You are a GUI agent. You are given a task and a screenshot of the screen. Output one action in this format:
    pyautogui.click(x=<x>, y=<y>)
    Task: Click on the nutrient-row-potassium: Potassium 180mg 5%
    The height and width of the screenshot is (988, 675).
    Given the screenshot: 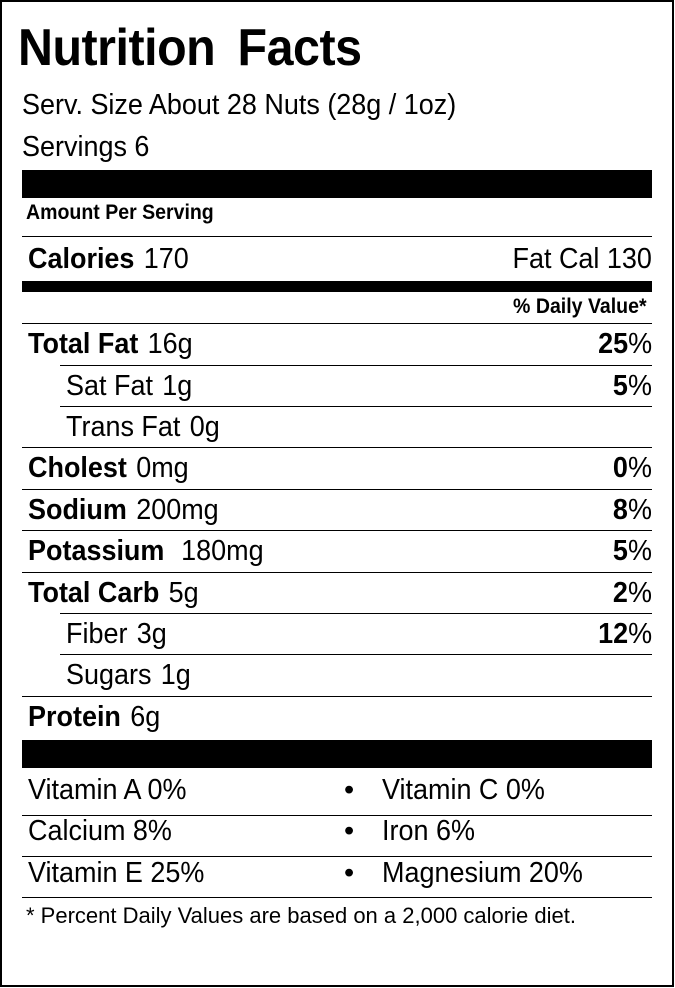 What is the action you would take?
    pyautogui.click(x=340, y=551)
    